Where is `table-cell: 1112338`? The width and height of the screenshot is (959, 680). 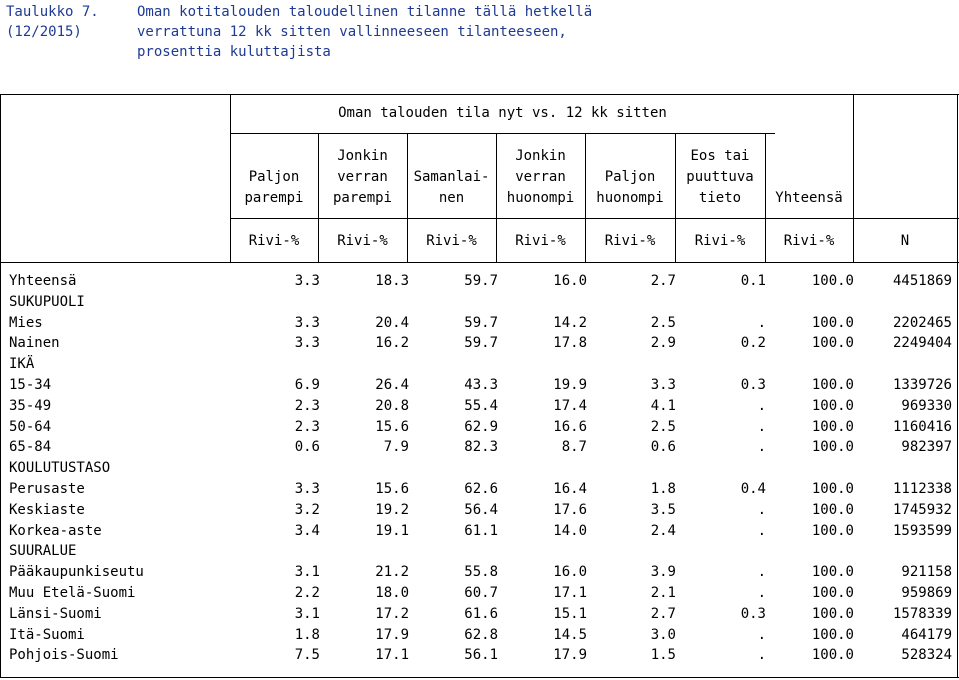 table-cell: 1112338 is located at coordinates (922, 489).